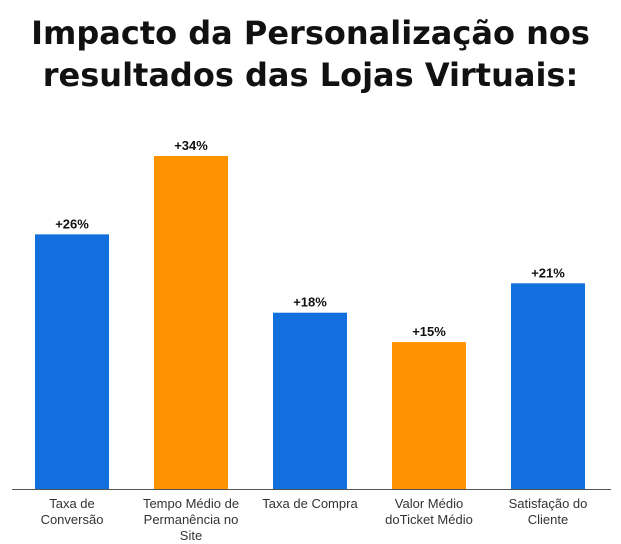  I want to click on x-tick-label-line: Taxa de Compra, so click(310, 503).